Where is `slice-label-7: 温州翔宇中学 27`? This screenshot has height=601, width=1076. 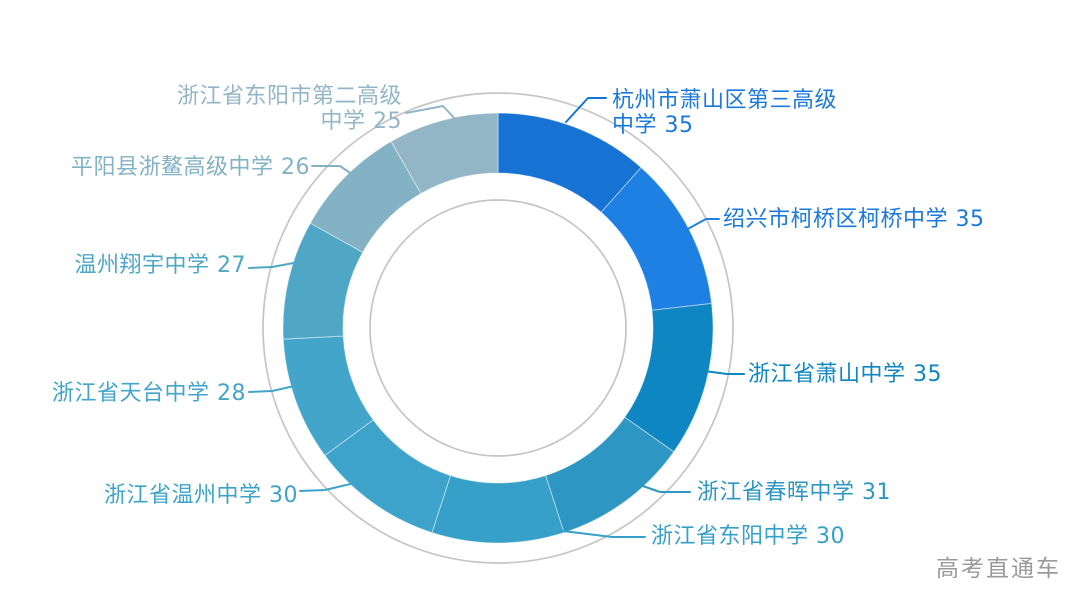 slice-label-7: 温州翔宇中学 27 is located at coordinates (160, 265).